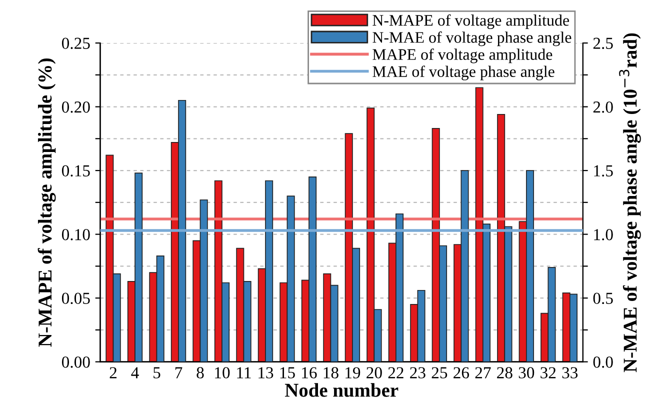  I want to click on x-tick-label: 18, so click(331, 372).